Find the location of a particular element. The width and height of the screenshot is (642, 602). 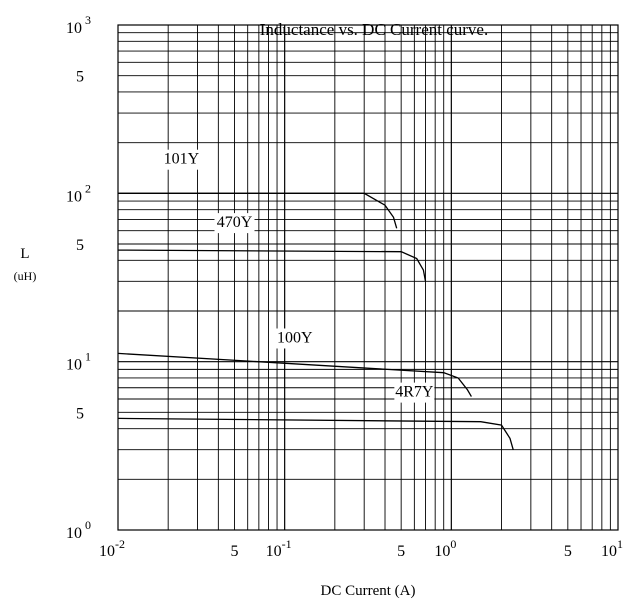

series-line-101y is located at coordinates (258, 210).